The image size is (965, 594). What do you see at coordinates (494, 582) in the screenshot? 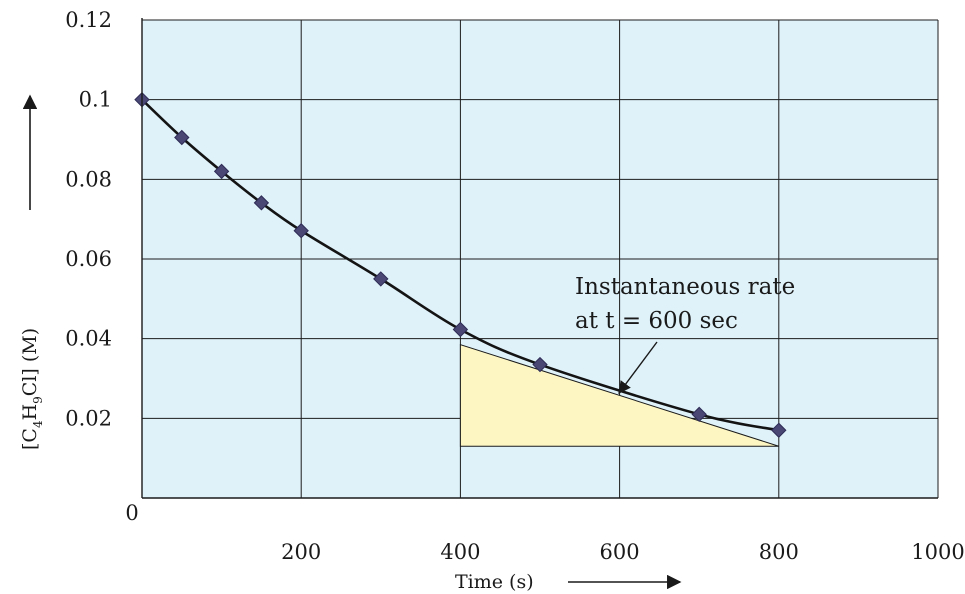
I see `x-axis-label: Time (s)` at bounding box center [494, 582].